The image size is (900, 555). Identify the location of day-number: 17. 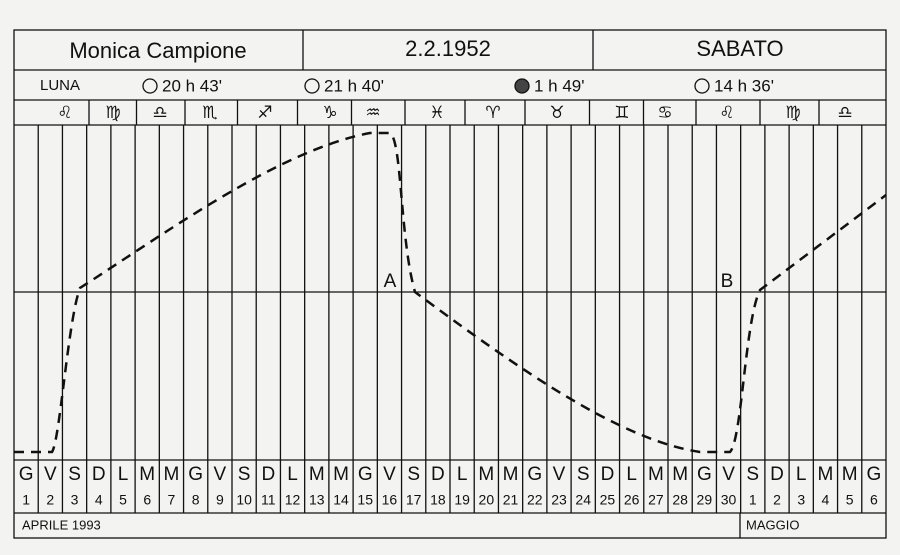
(414, 500).